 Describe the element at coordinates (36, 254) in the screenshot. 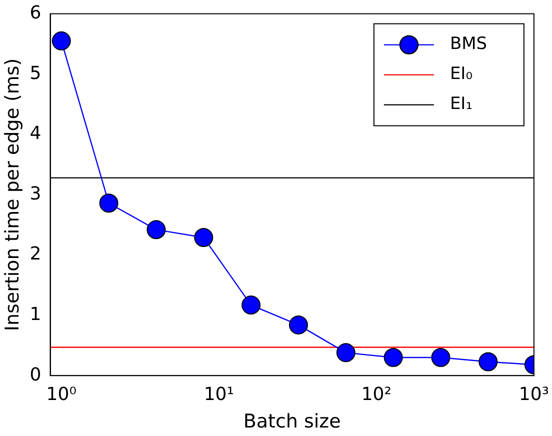

I see `y-tick-label: 2` at that location.